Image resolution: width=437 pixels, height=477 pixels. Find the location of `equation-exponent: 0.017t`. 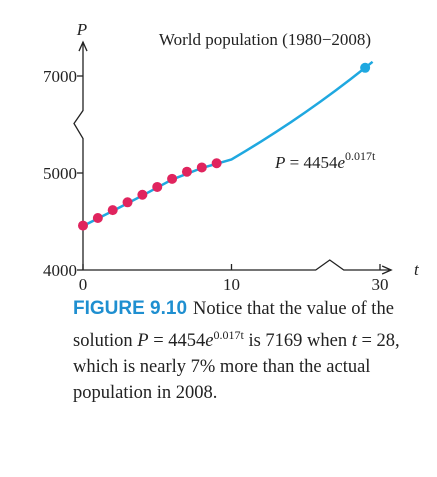

equation-exponent: 0.017t is located at coordinates (360, 156).